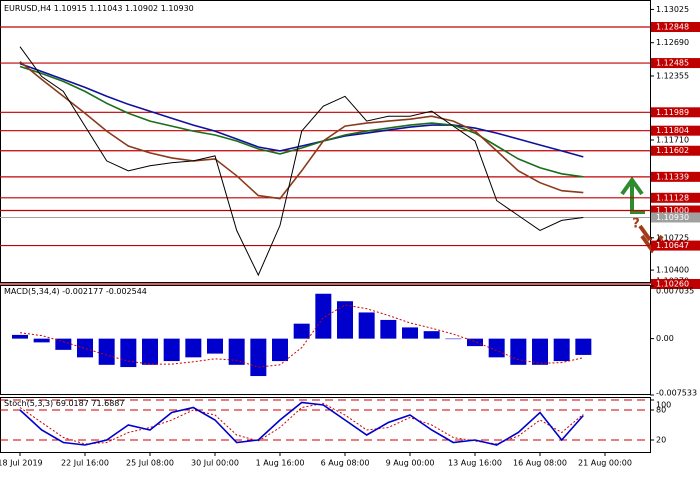  Describe the element at coordinates (345, 463) in the screenshot. I see `x-tick-label: 6 Aug 08:00` at that location.